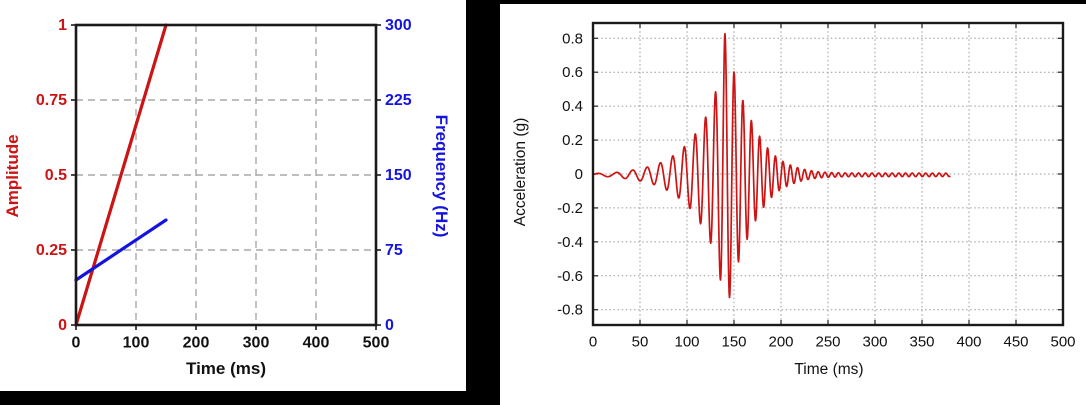  Describe the element at coordinates (829, 369) in the screenshot. I see `right-chart-x-axis-title: Time (ms)` at that location.